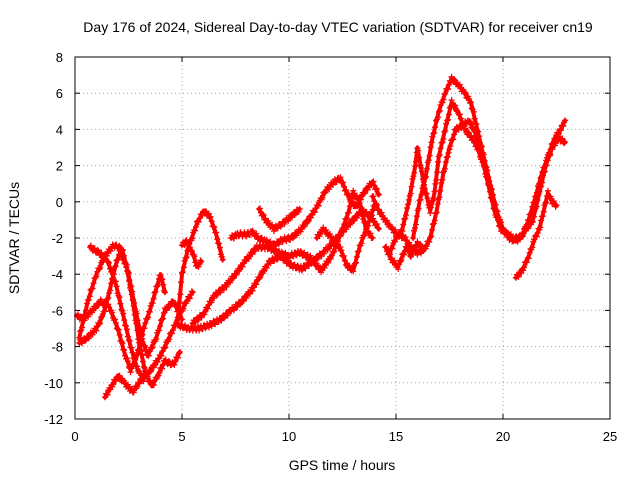 This screenshot has height=480, width=640. What do you see at coordinates (342, 465) in the screenshot?
I see `x-axis-label: GPS time / hours` at bounding box center [342, 465].